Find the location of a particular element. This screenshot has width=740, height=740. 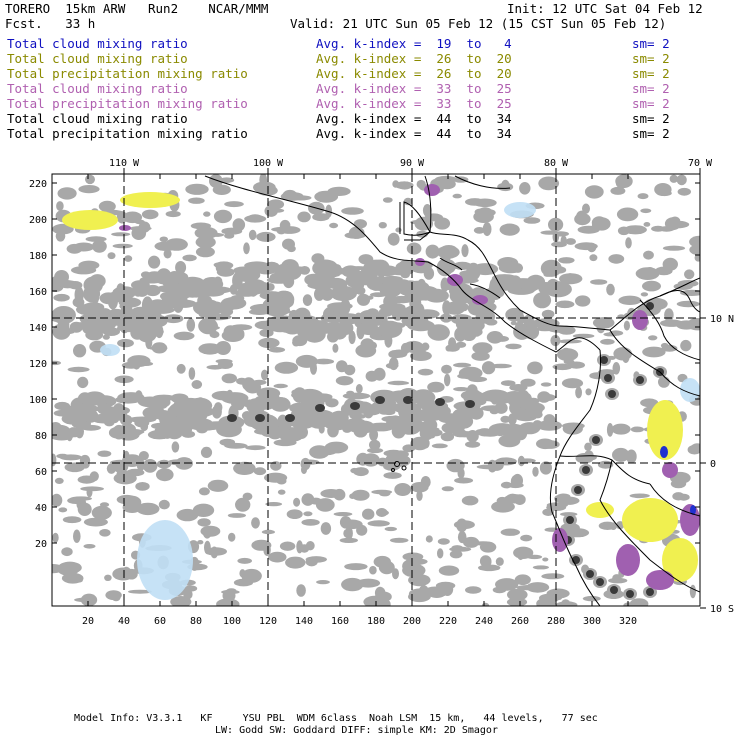

cloud-region-lightblue is located at coordinates (520, 210).